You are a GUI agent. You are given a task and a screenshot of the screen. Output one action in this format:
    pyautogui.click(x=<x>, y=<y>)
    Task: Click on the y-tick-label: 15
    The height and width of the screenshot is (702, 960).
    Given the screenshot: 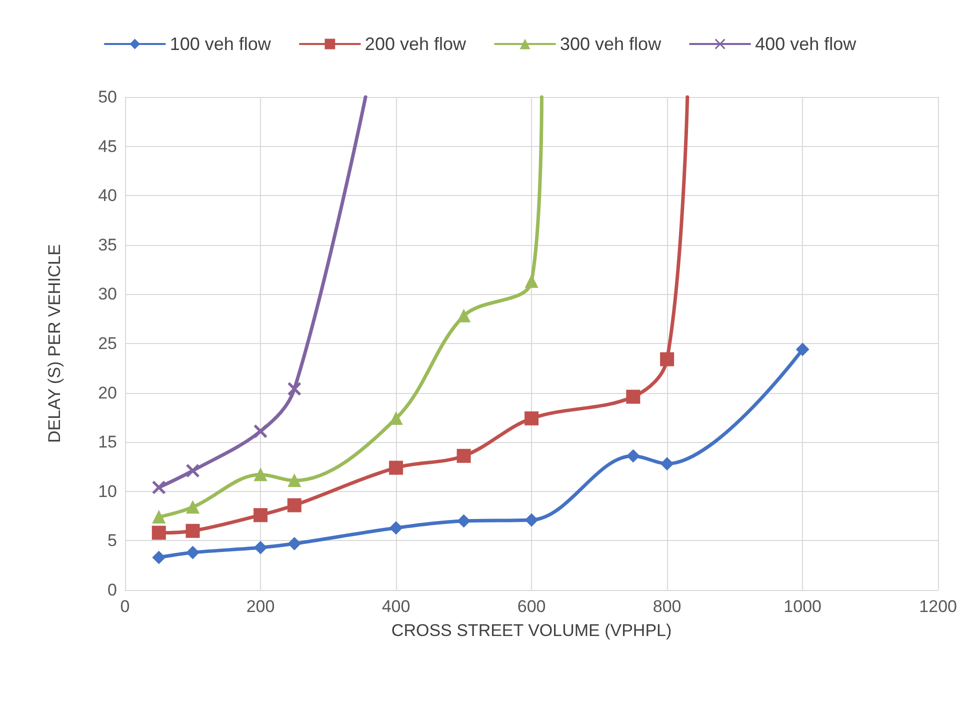 What is the action you would take?
    pyautogui.click(x=107, y=442)
    